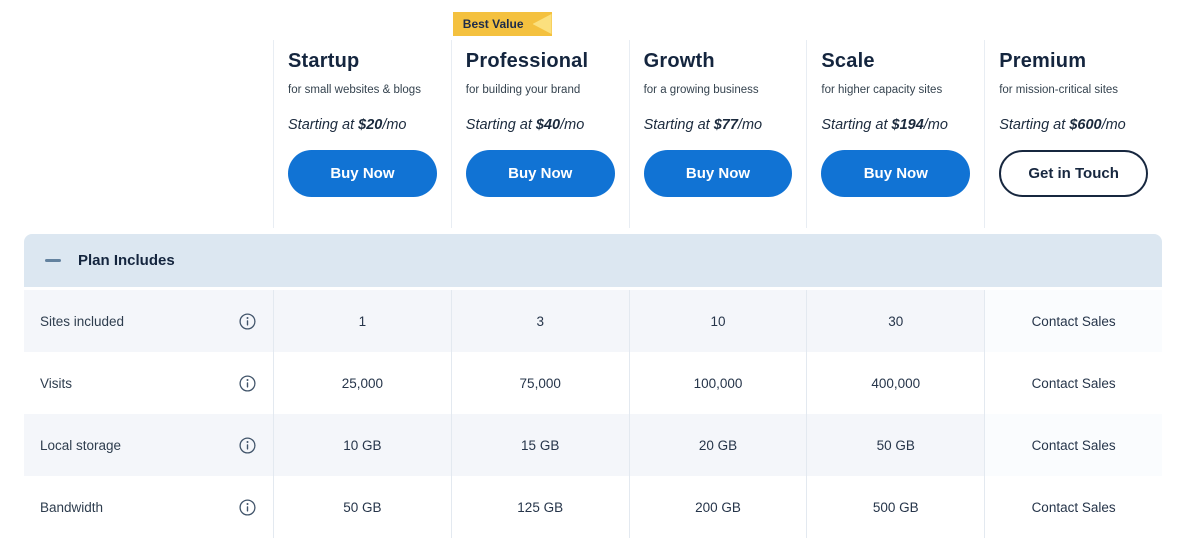 The width and height of the screenshot is (1200, 538). What do you see at coordinates (882, 90) in the screenshot?
I see `plan-tagline: for higher capacity sites` at bounding box center [882, 90].